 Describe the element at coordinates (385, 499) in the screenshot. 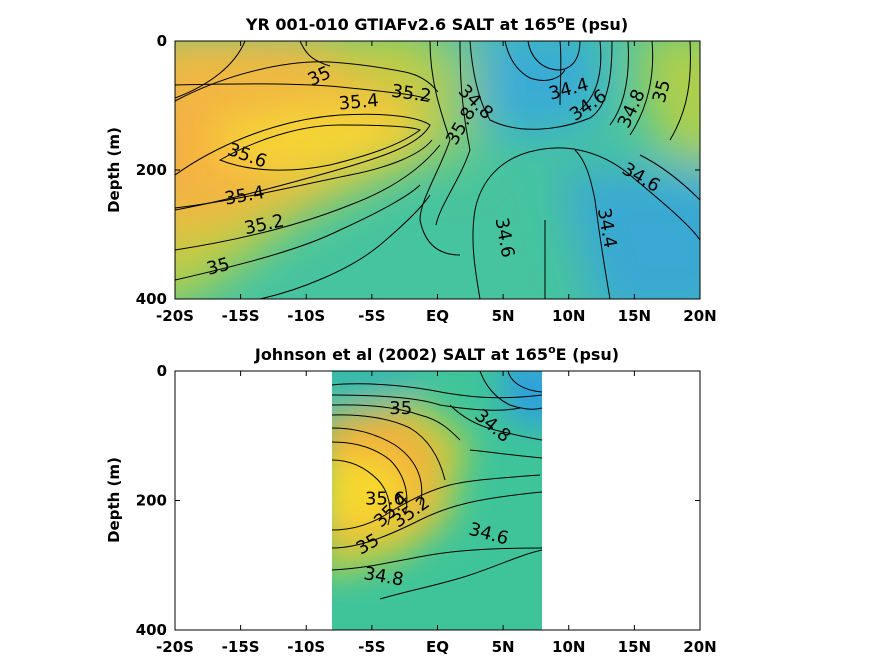

I see `contour-label: 35.6` at that location.